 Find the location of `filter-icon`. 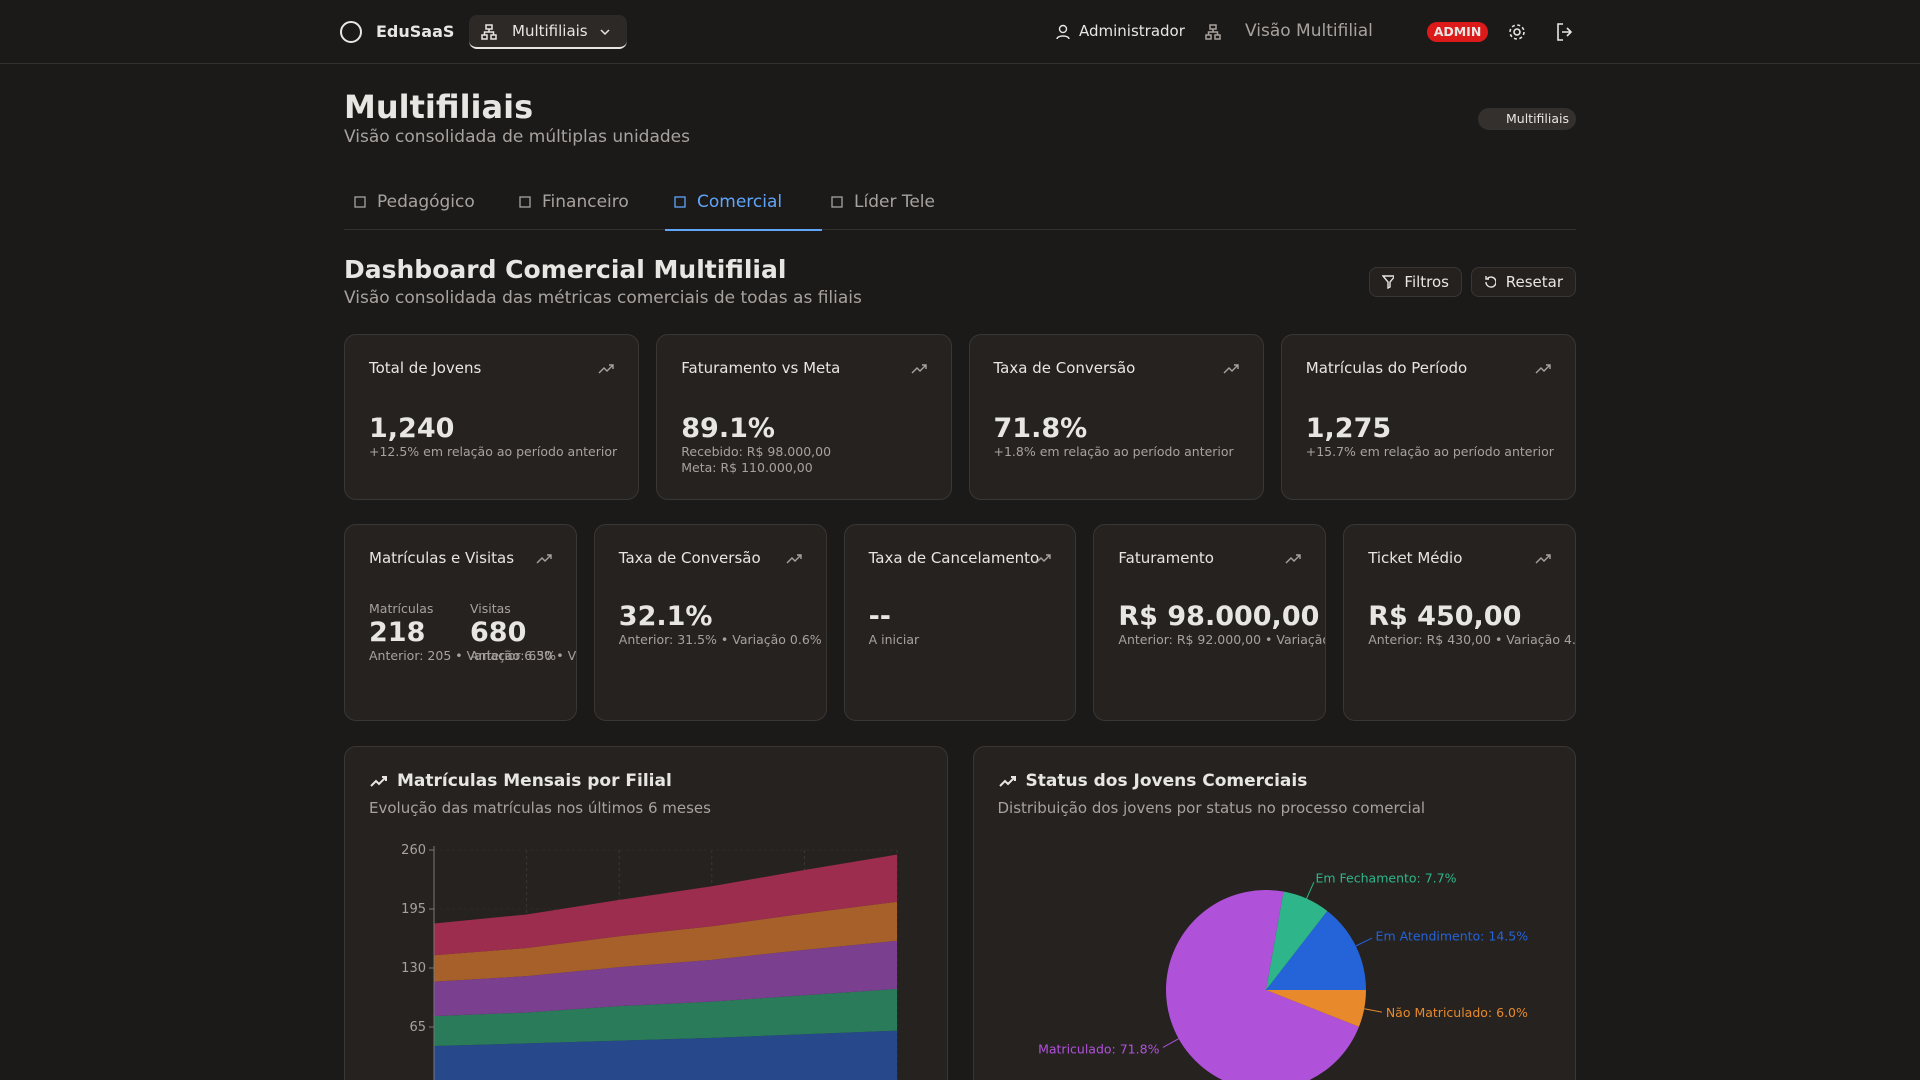

filter-icon is located at coordinates (1388, 282).